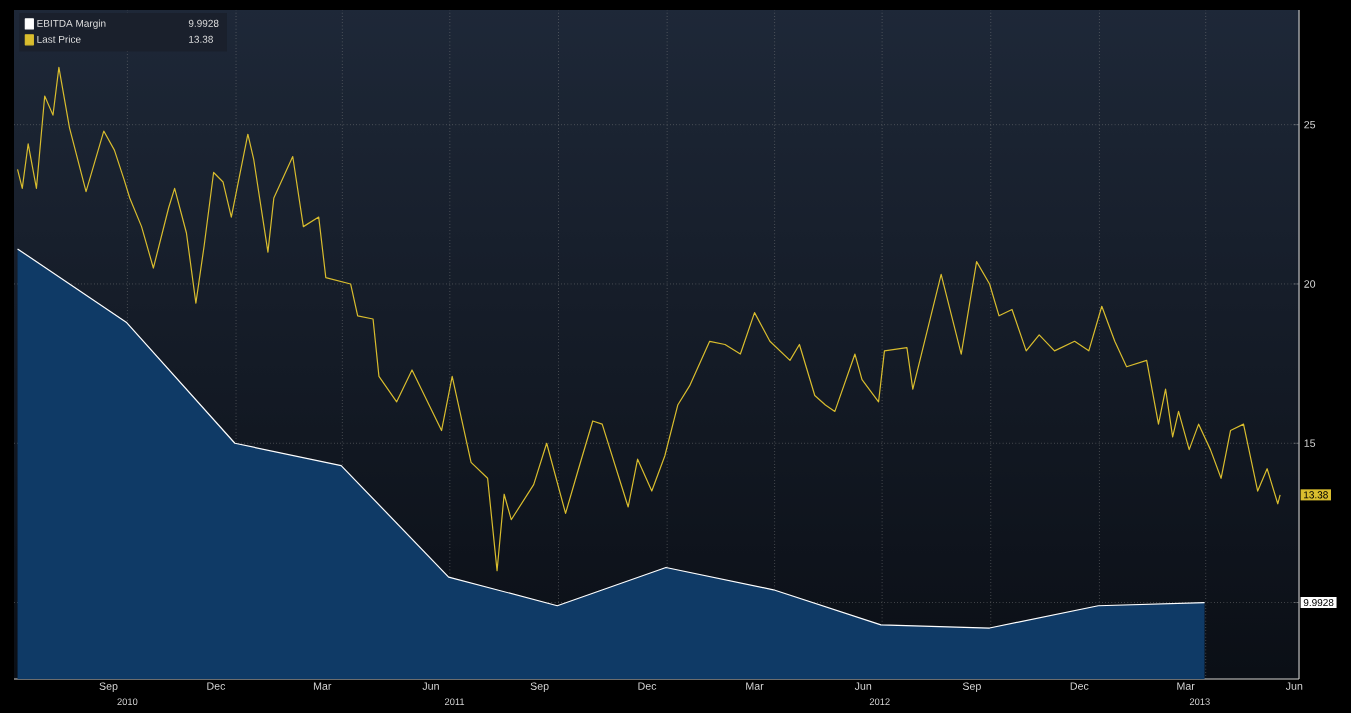 The image size is (1351, 713). What do you see at coordinates (1316, 495) in the screenshot?
I see `text: 13.38` at bounding box center [1316, 495].